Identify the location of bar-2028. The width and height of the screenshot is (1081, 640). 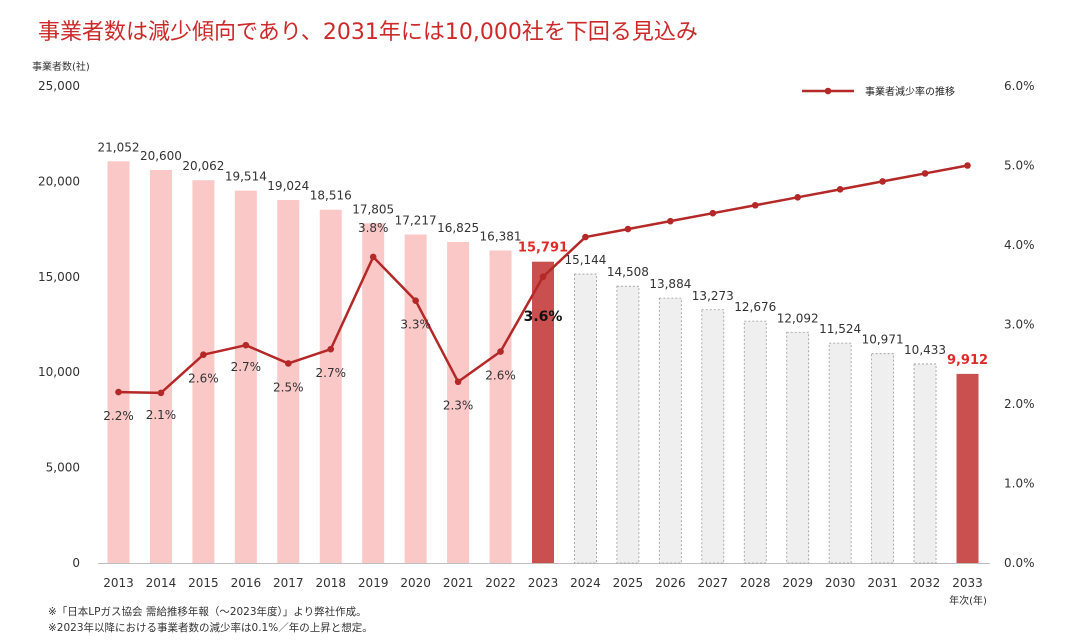
(755, 442).